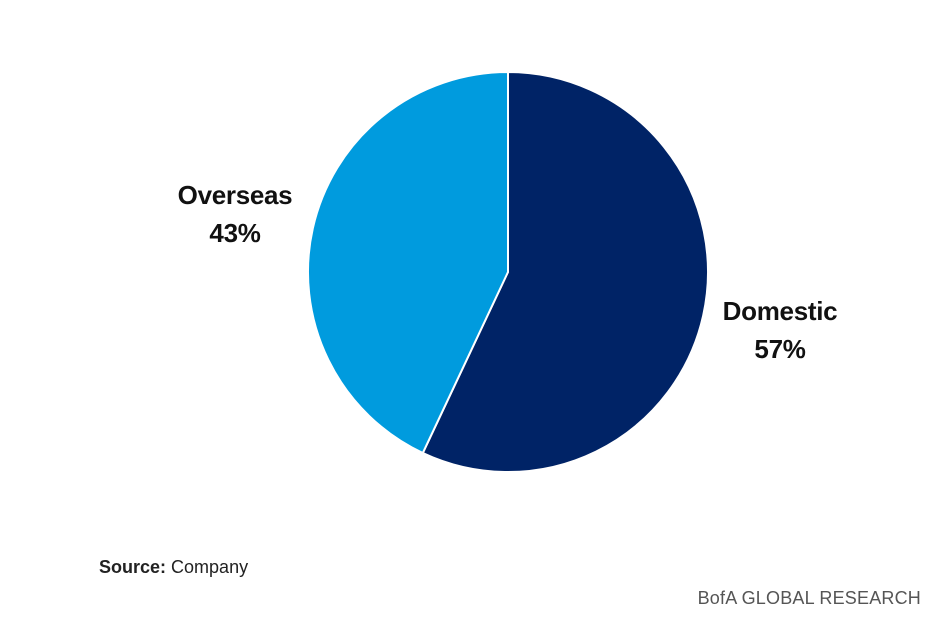 Image resolution: width=952 pixels, height=620 pixels. Describe the element at coordinates (809, 598) in the screenshot. I see `brand-footer: BofA GLOBAL RESEARCH` at that location.